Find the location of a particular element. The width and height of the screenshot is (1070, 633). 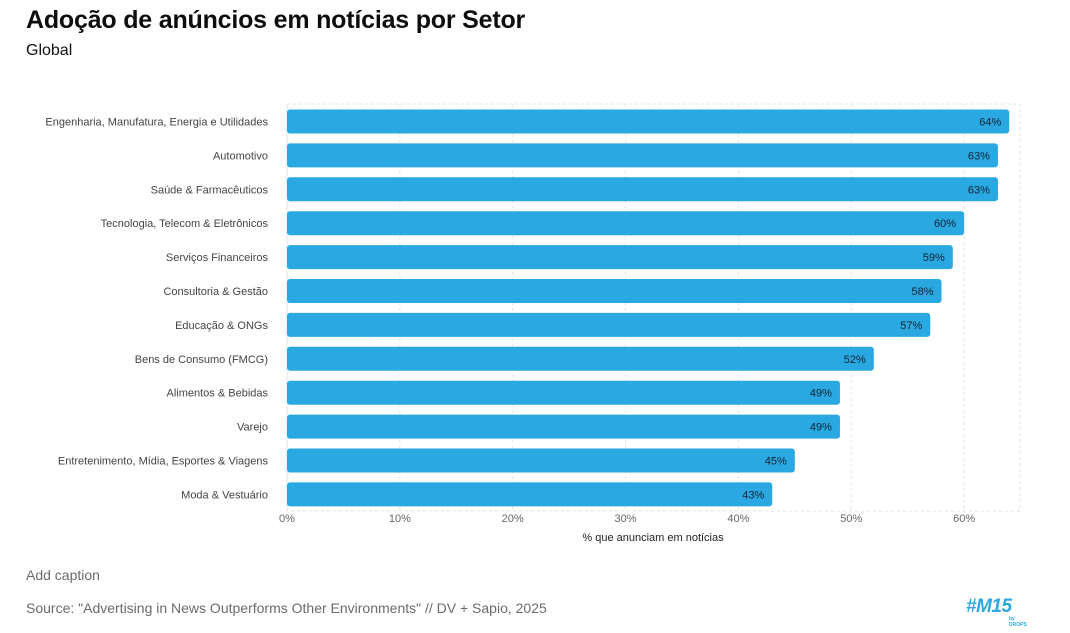

data-label: 45% is located at coordinates (776, 462).